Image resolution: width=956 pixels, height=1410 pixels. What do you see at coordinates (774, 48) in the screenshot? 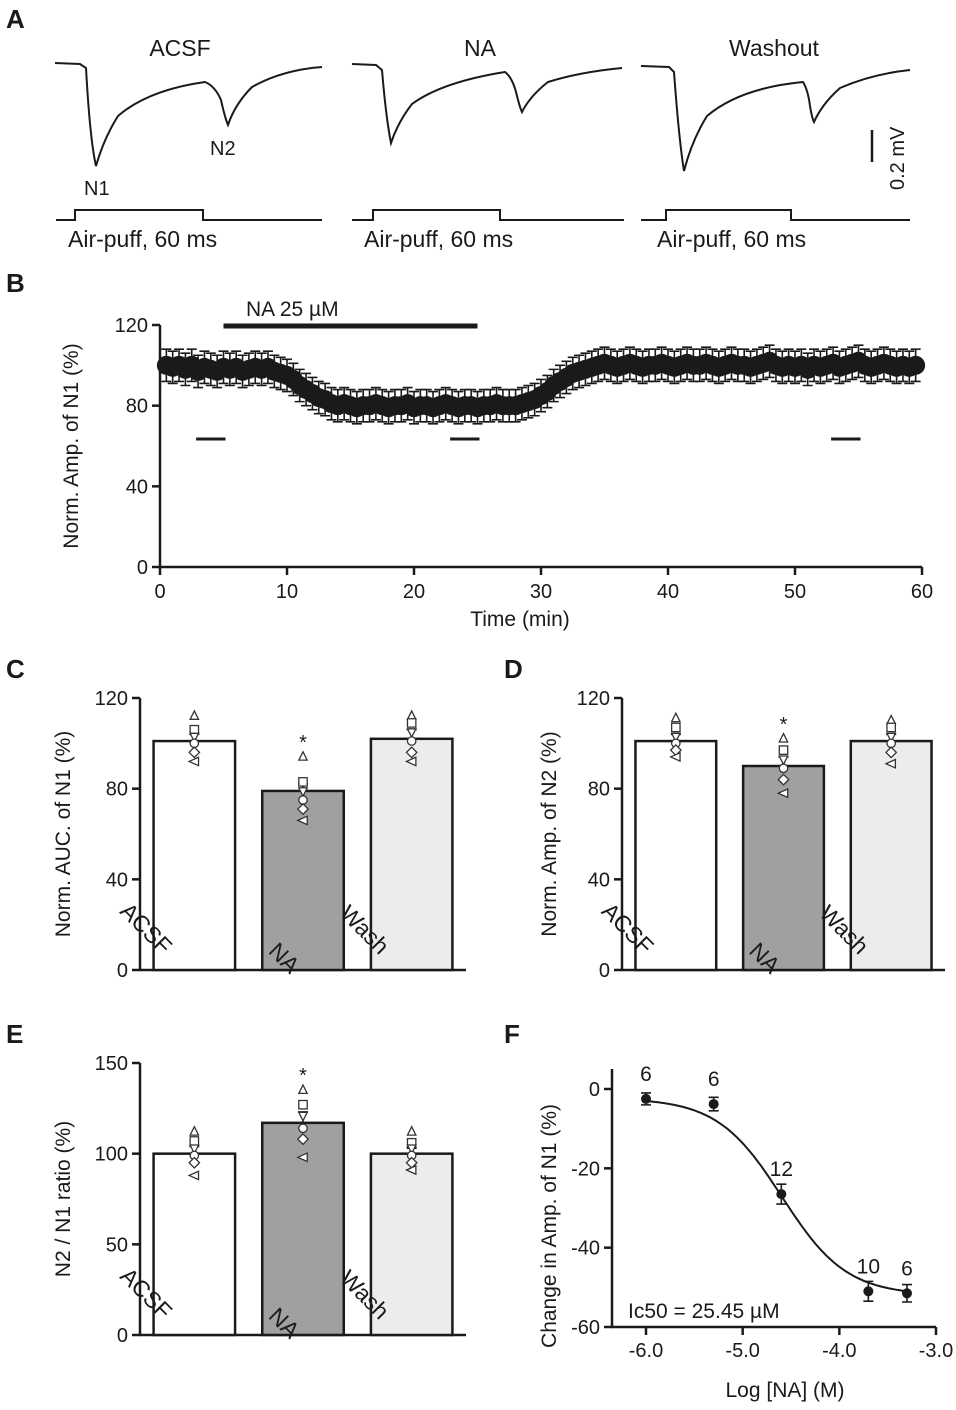
I see `trace-title-washout: Washout` at bounding box center [774, 48].